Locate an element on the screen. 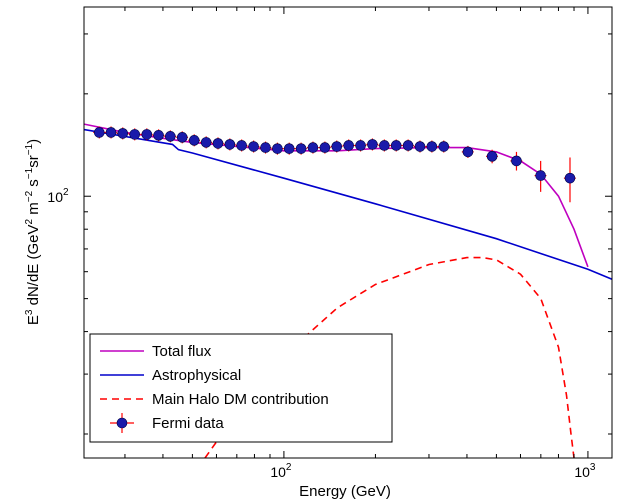 Image resolution: width=618 pixels, height=499 pixels. legend-item: Main Halo DM contribution is located at coordinates (214, 399).